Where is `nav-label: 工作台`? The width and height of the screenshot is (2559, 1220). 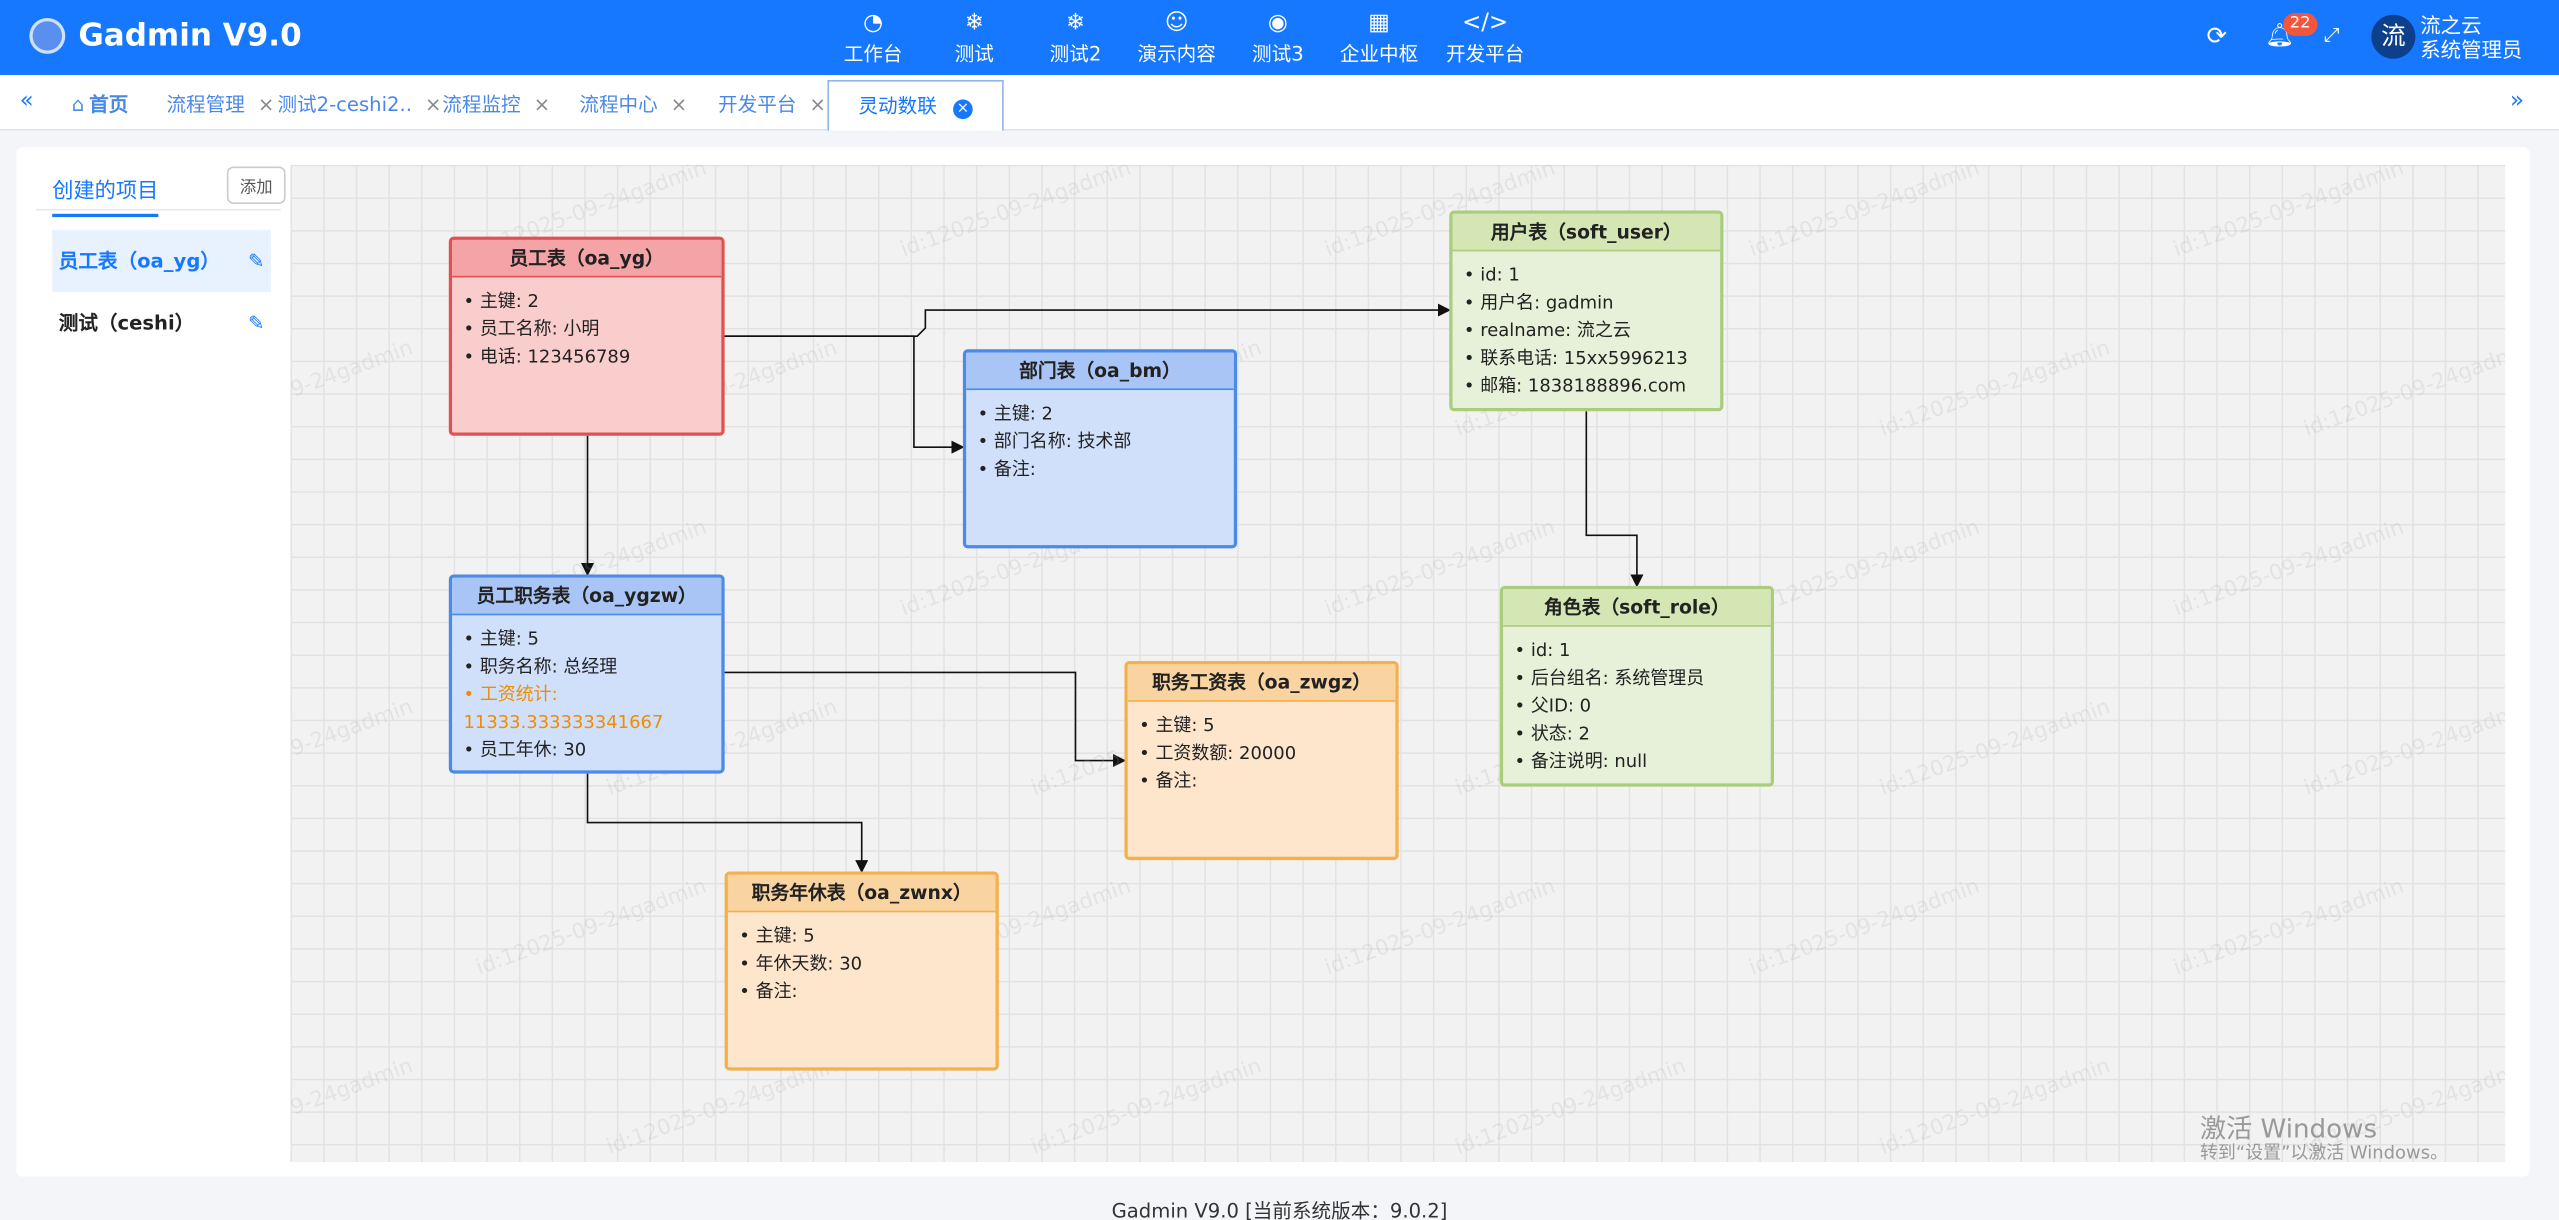
nav-label: 工作台 is located at coordinates (873, 54).